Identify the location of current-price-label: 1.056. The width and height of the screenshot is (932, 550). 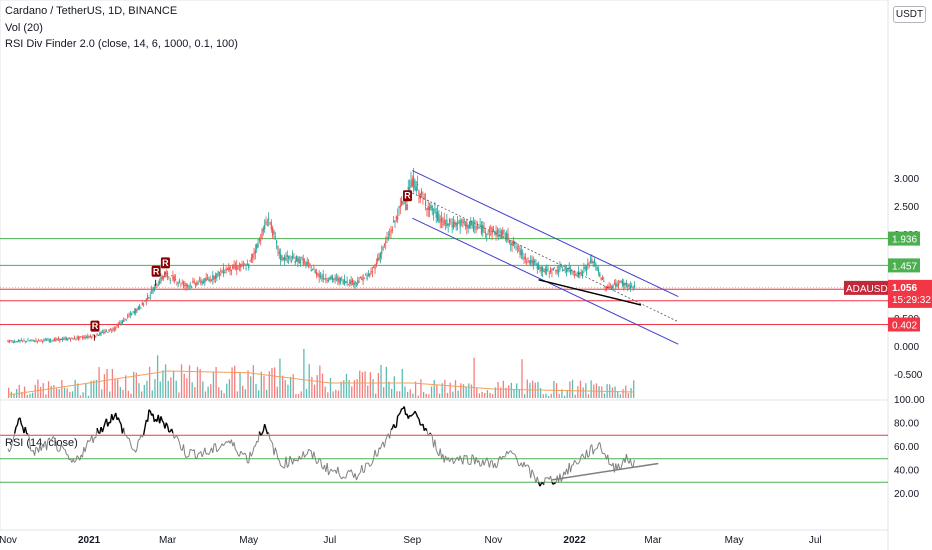
(904, 288).